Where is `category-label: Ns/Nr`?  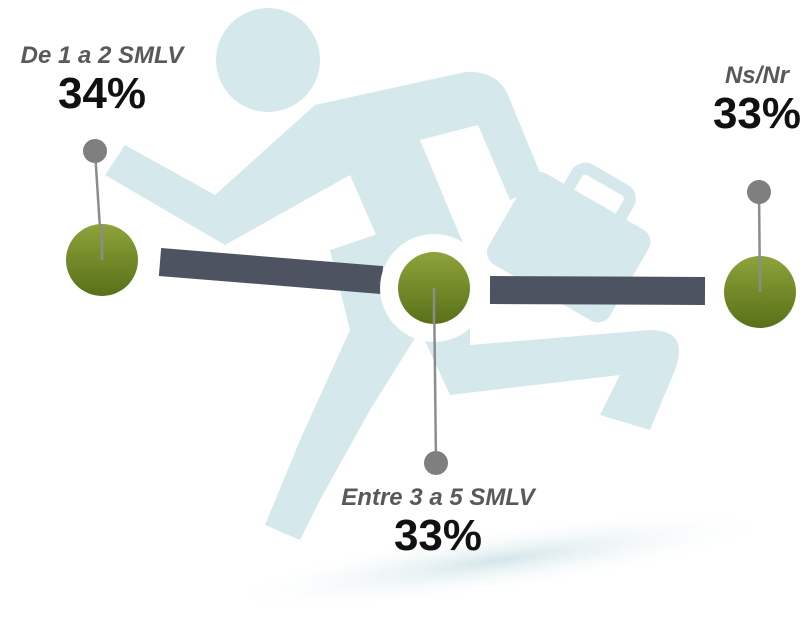 category-label: Ns/Nr is located at coordinates (757, 75).